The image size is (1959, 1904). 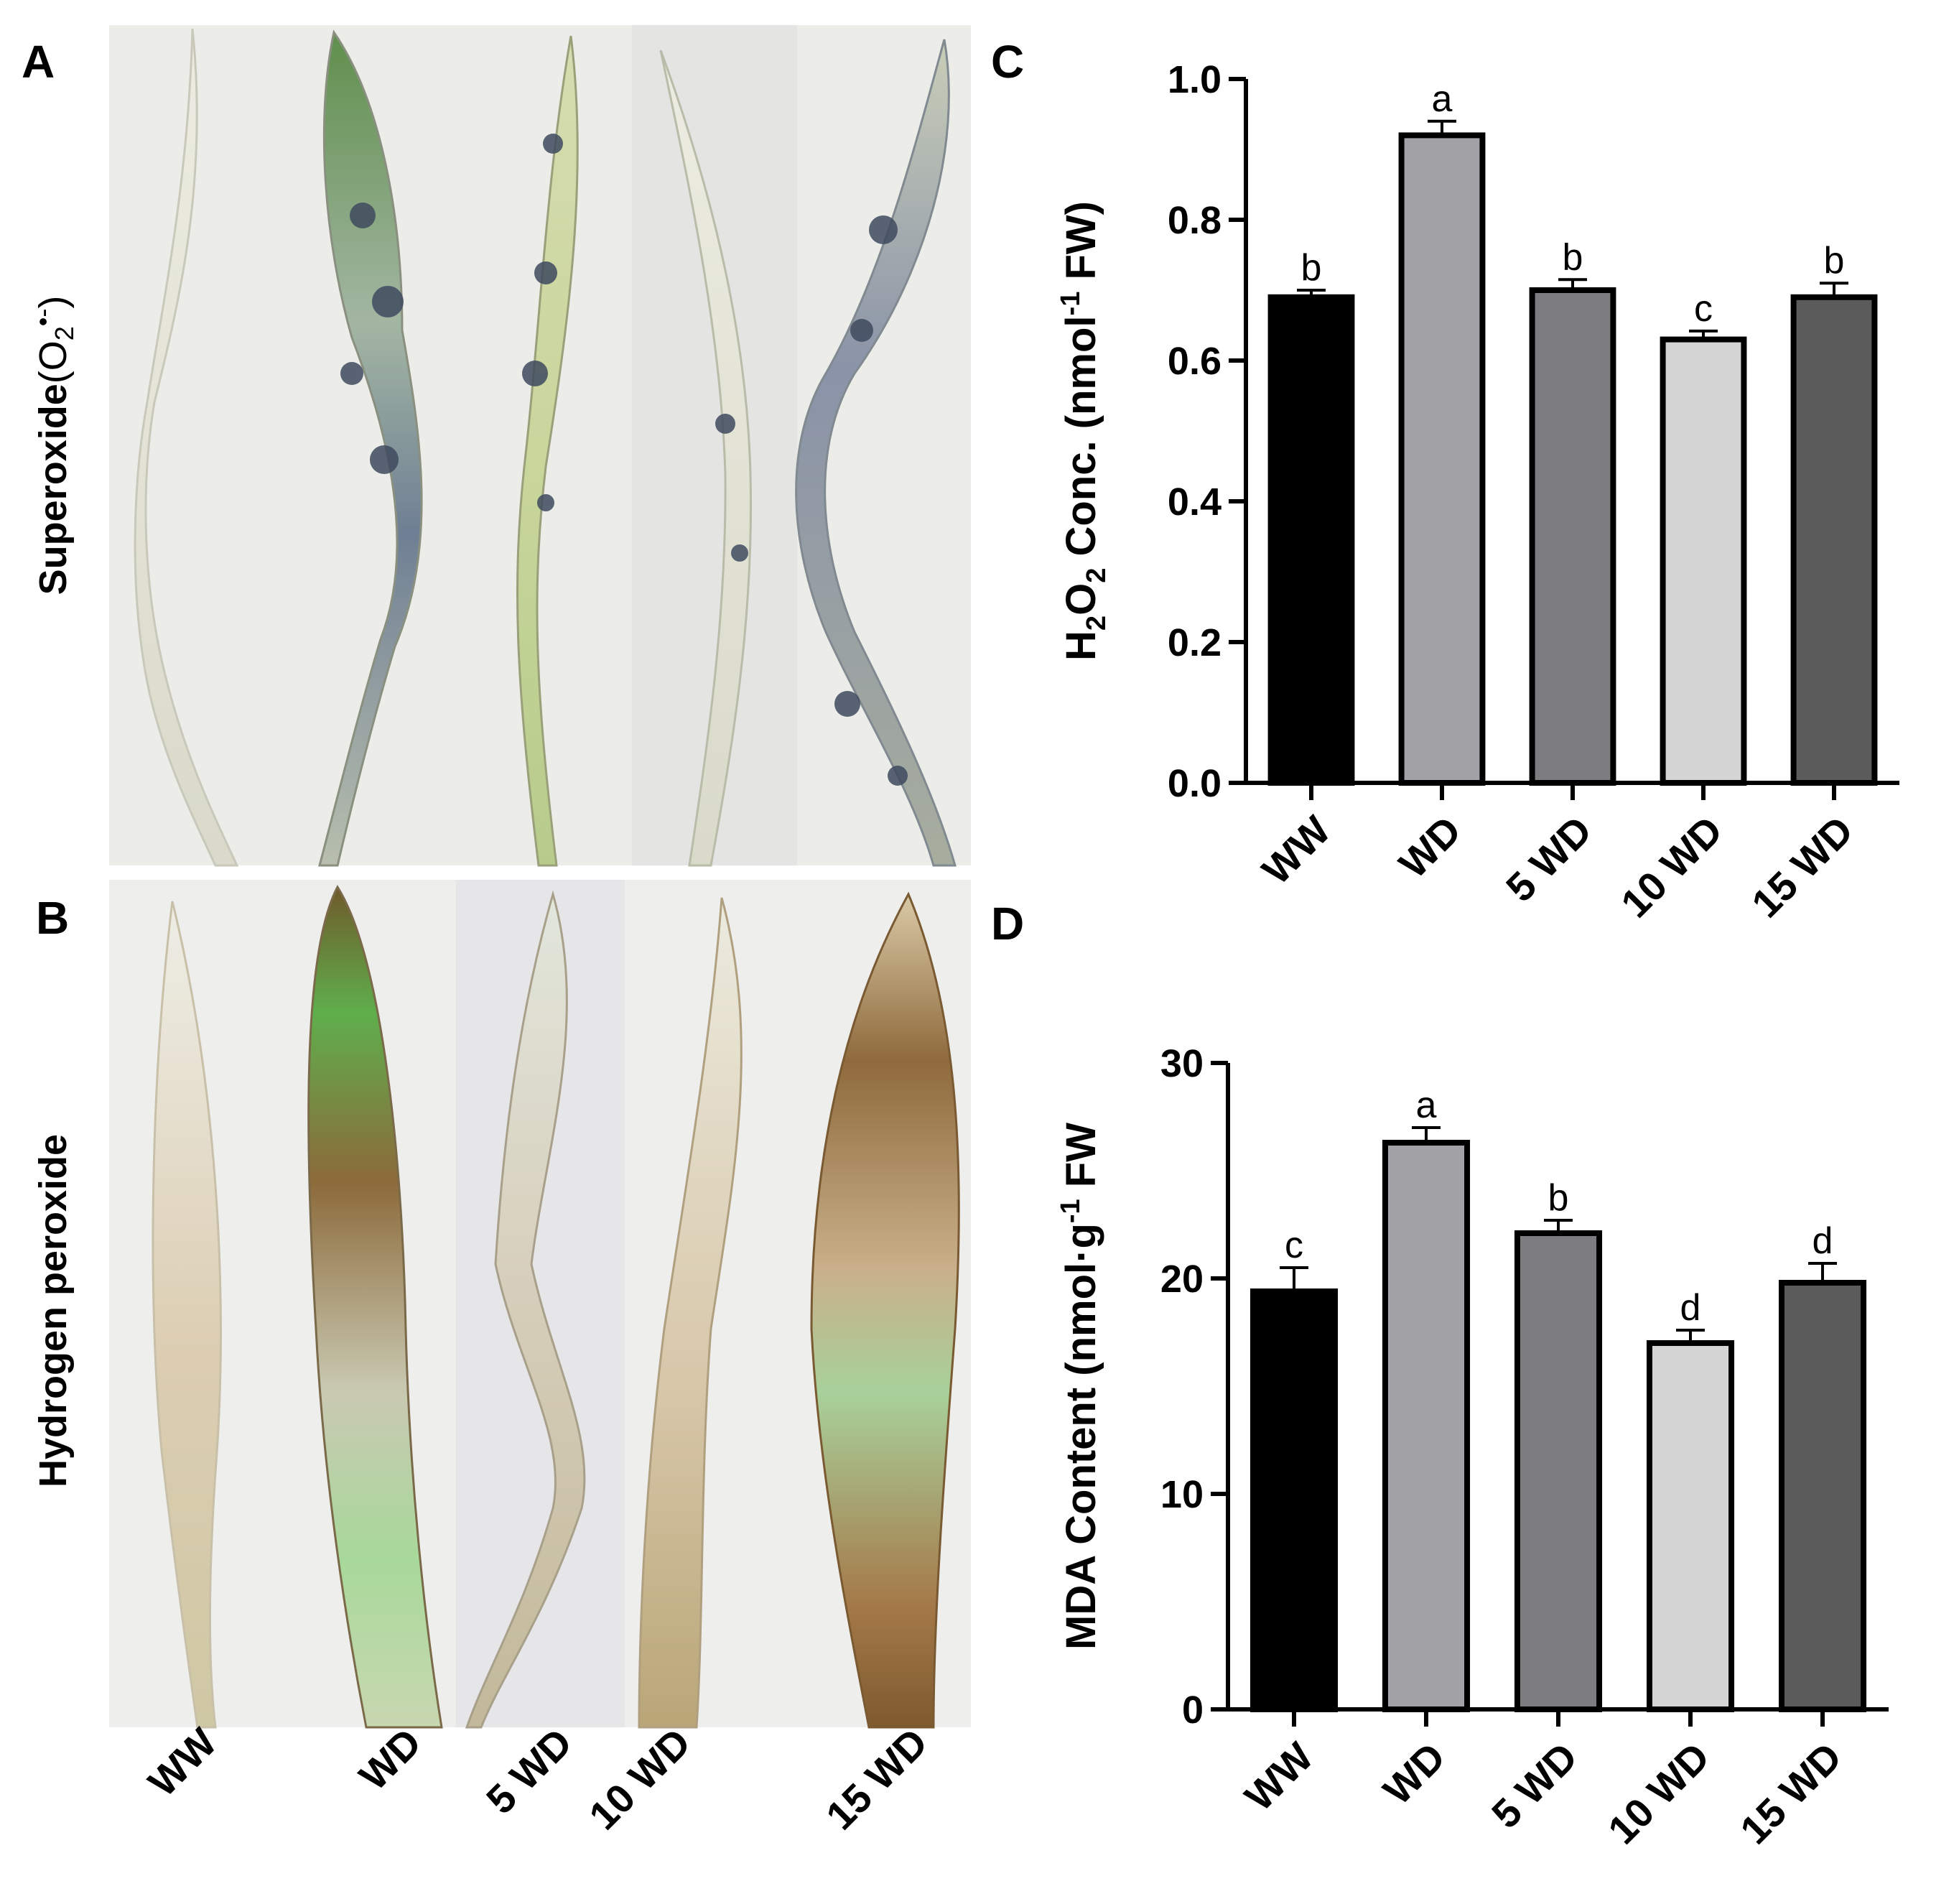 What do you see at coordinates (375, 1306) in the screenshot?
I see `leaf-b-wd` at bounding box center [375, 1306].